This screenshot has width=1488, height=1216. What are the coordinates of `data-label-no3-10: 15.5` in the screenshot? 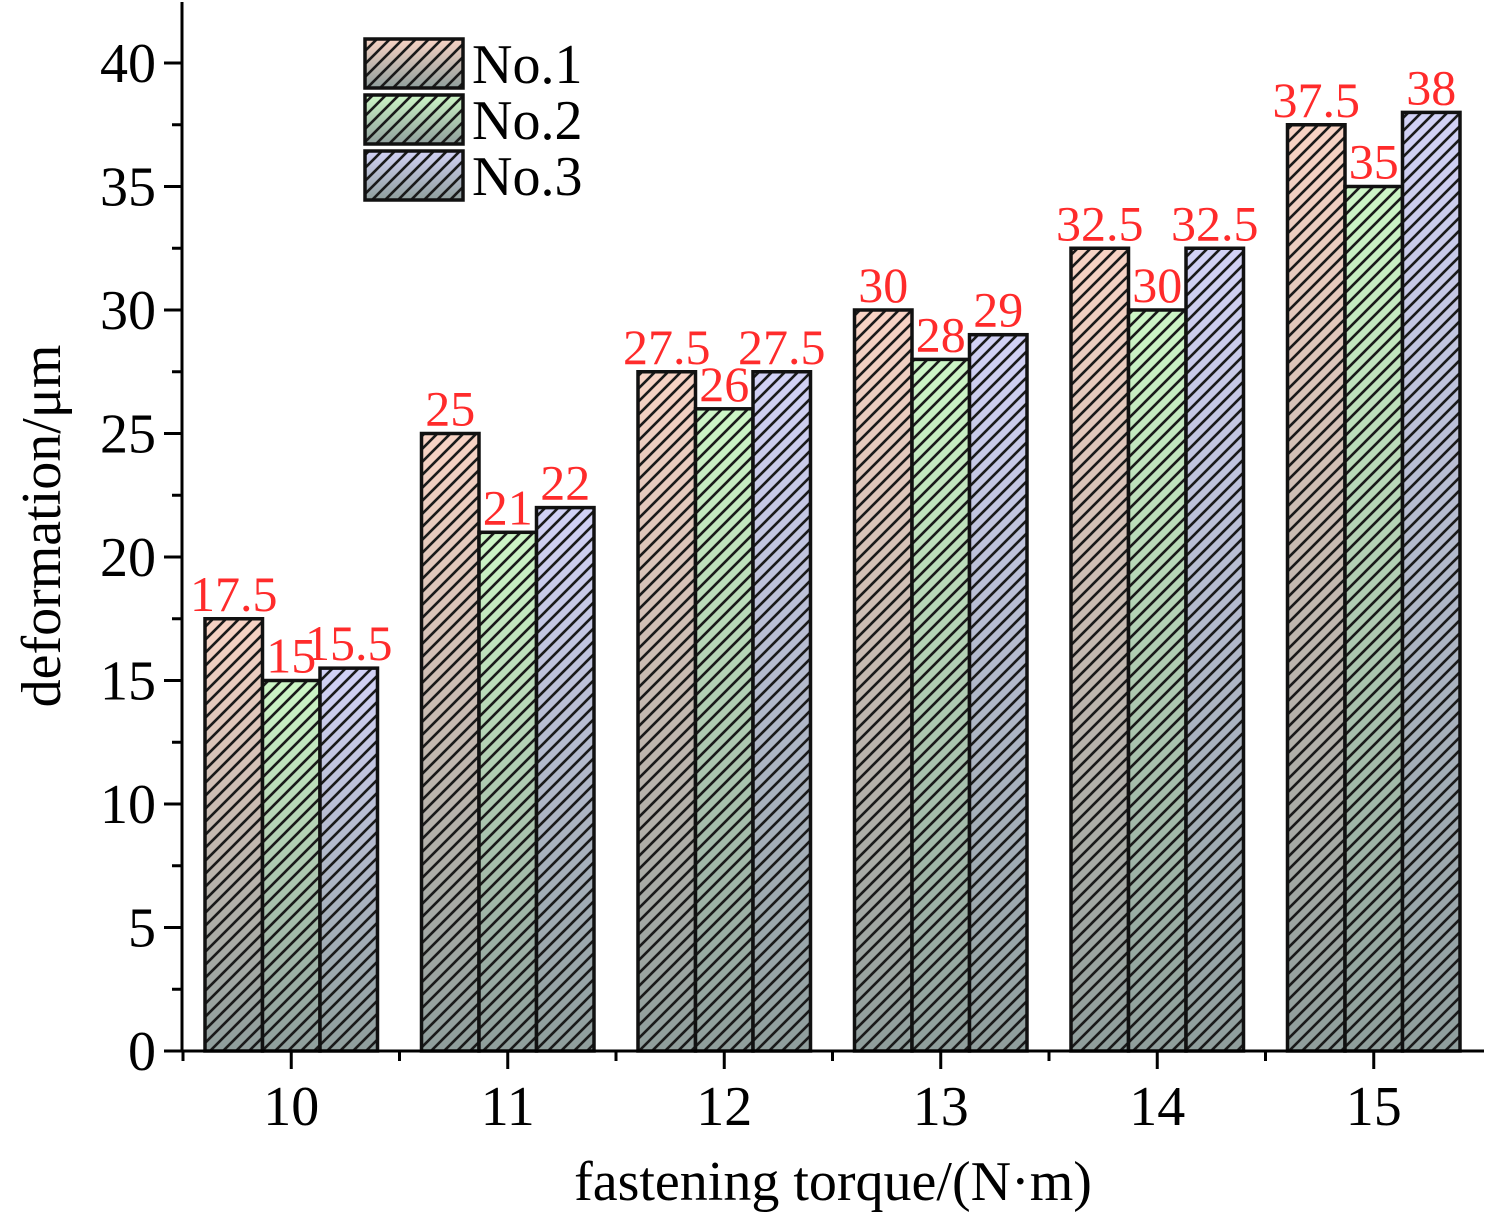 It's located at (349, 643).